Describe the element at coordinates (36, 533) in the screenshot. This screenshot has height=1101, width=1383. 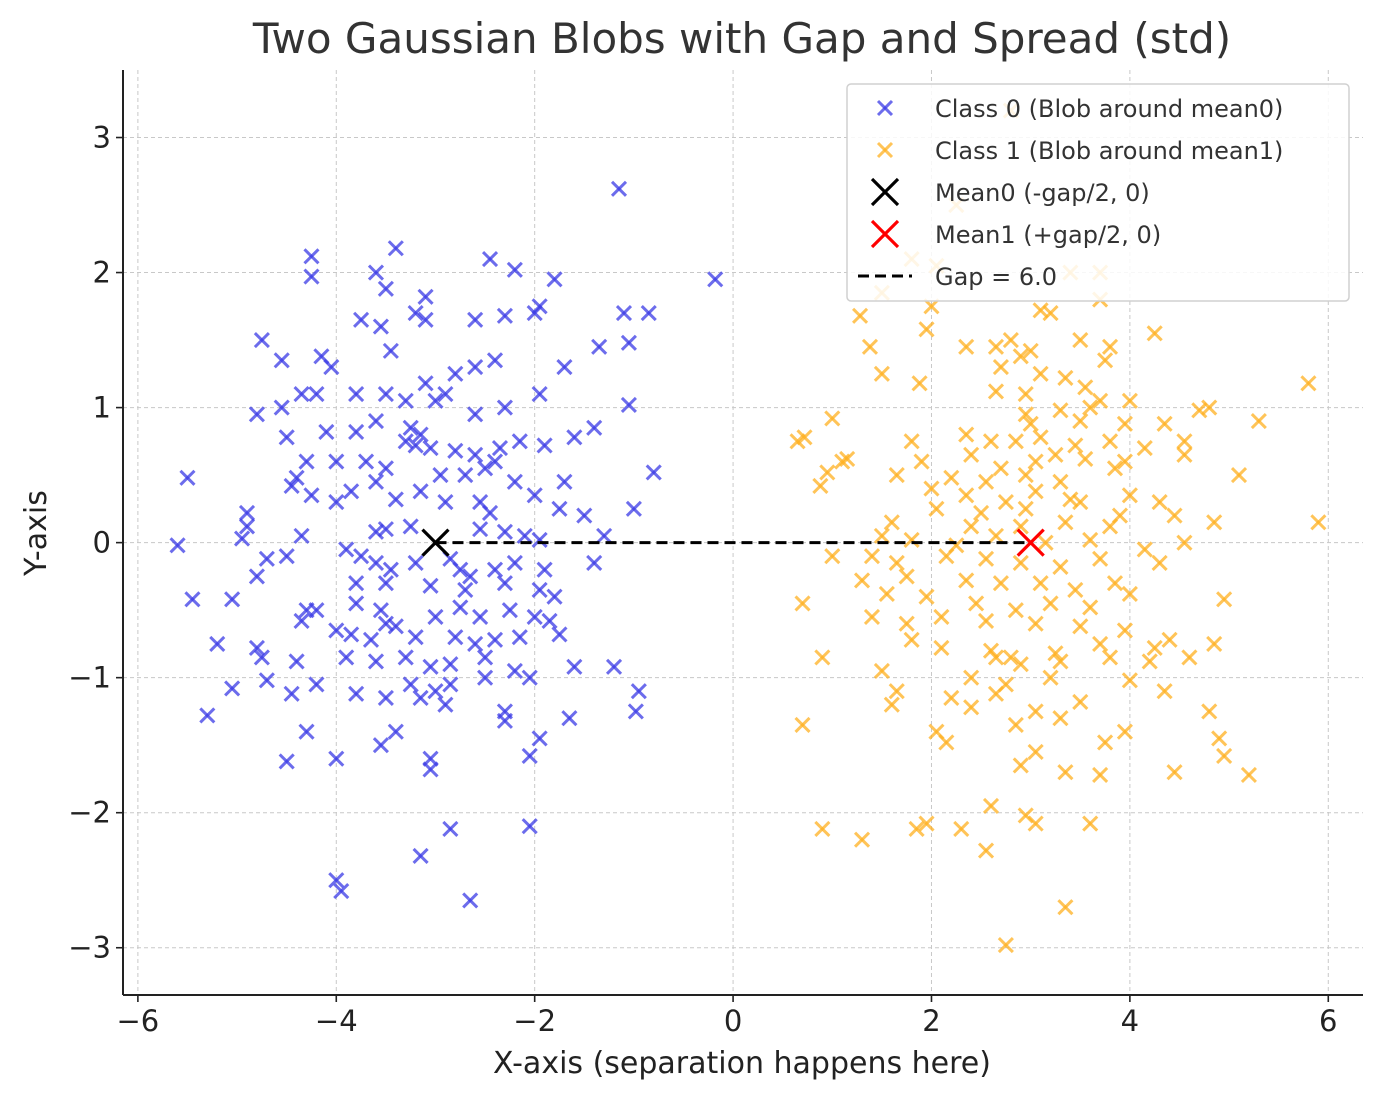
I see `y-axis-label: Y-axis` at that location.